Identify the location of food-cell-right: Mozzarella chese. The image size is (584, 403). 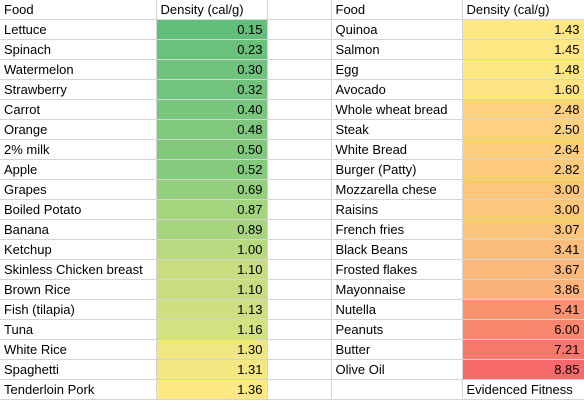
(397, 189).